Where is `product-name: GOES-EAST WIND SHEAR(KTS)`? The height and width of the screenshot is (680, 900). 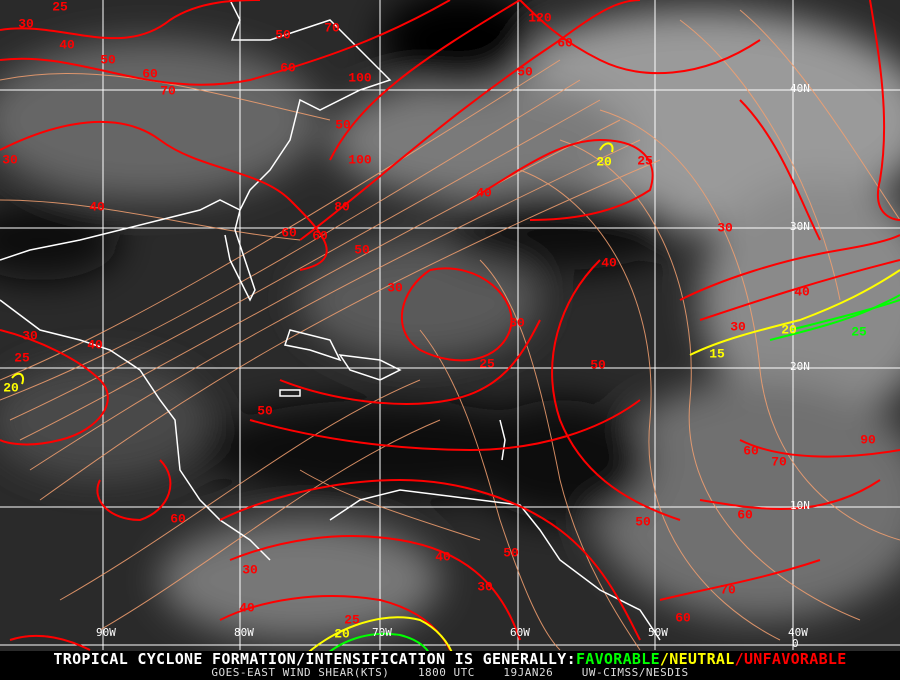 product-name: GOES-EAST WIND SHEAR(KTS) is located at coordinates (300, 672).